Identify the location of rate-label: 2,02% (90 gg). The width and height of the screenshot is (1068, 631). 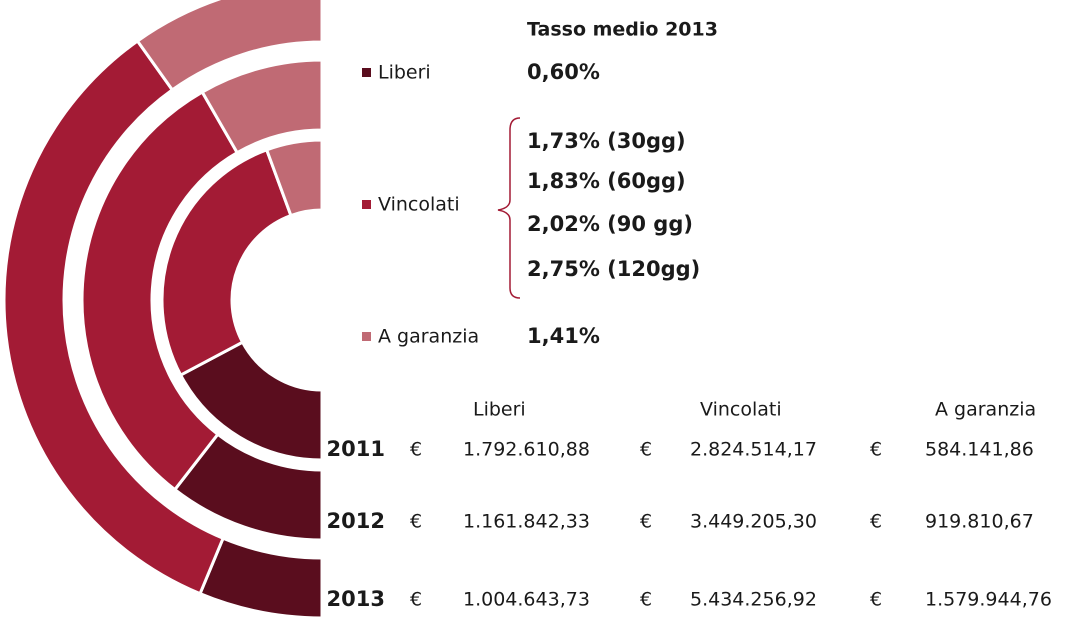
(610, 224).